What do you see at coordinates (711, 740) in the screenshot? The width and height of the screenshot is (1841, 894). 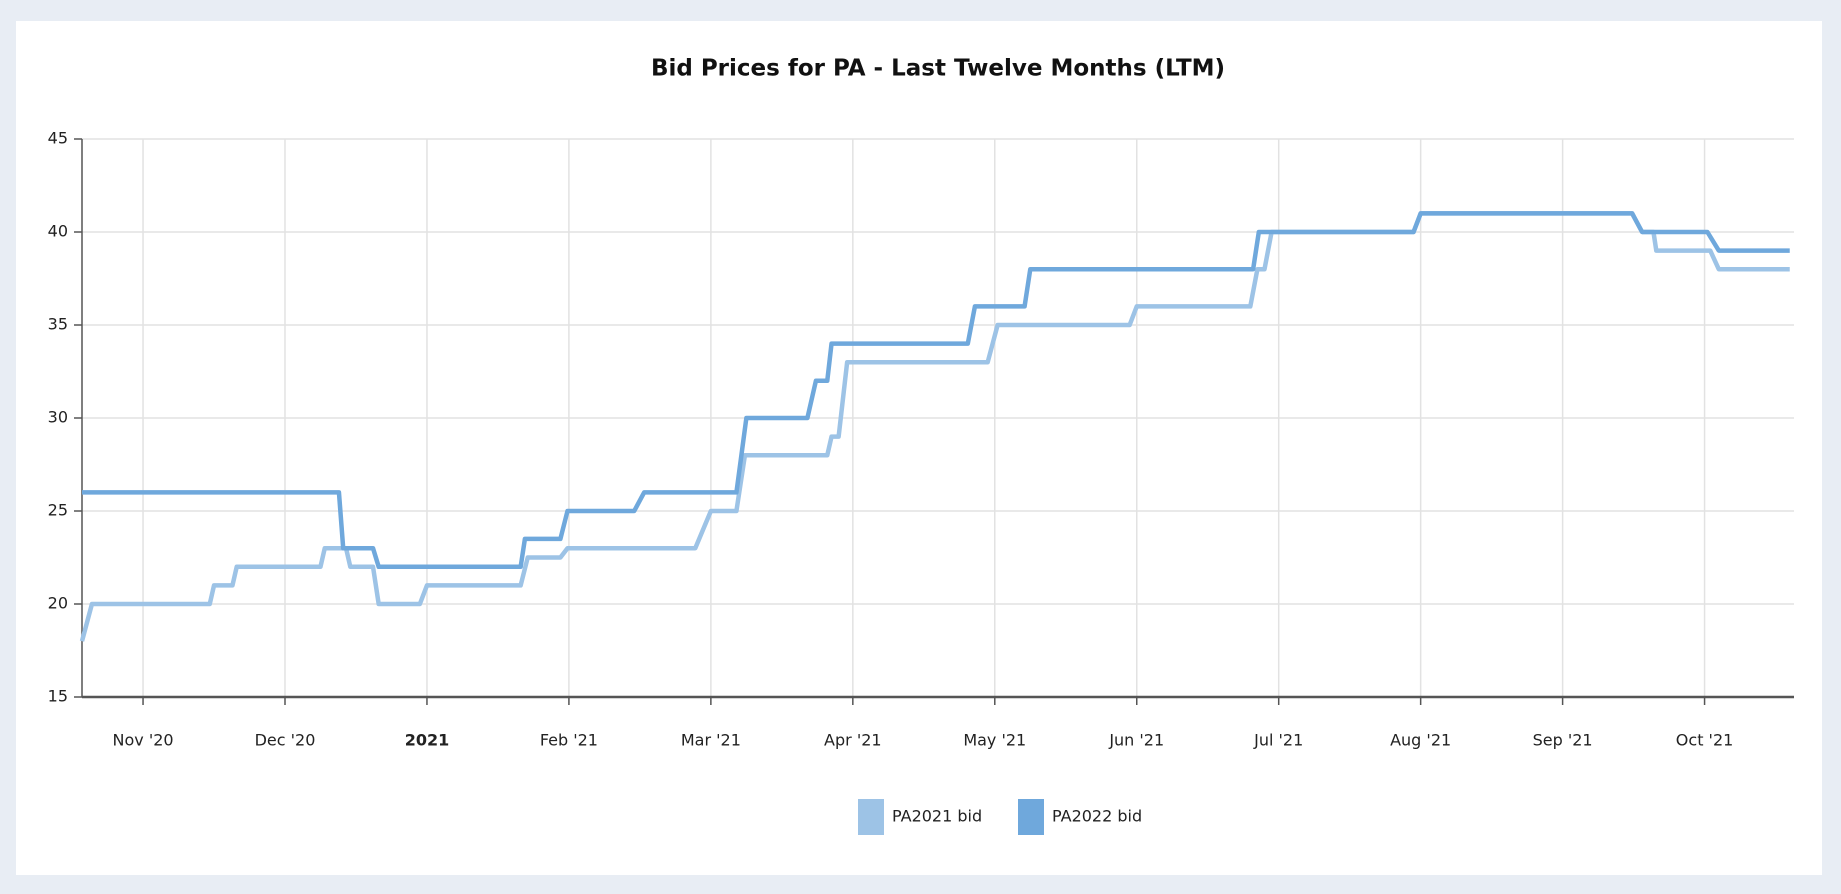 I see `x-tick-label: Mar '21` at bounding box center [711, 740].